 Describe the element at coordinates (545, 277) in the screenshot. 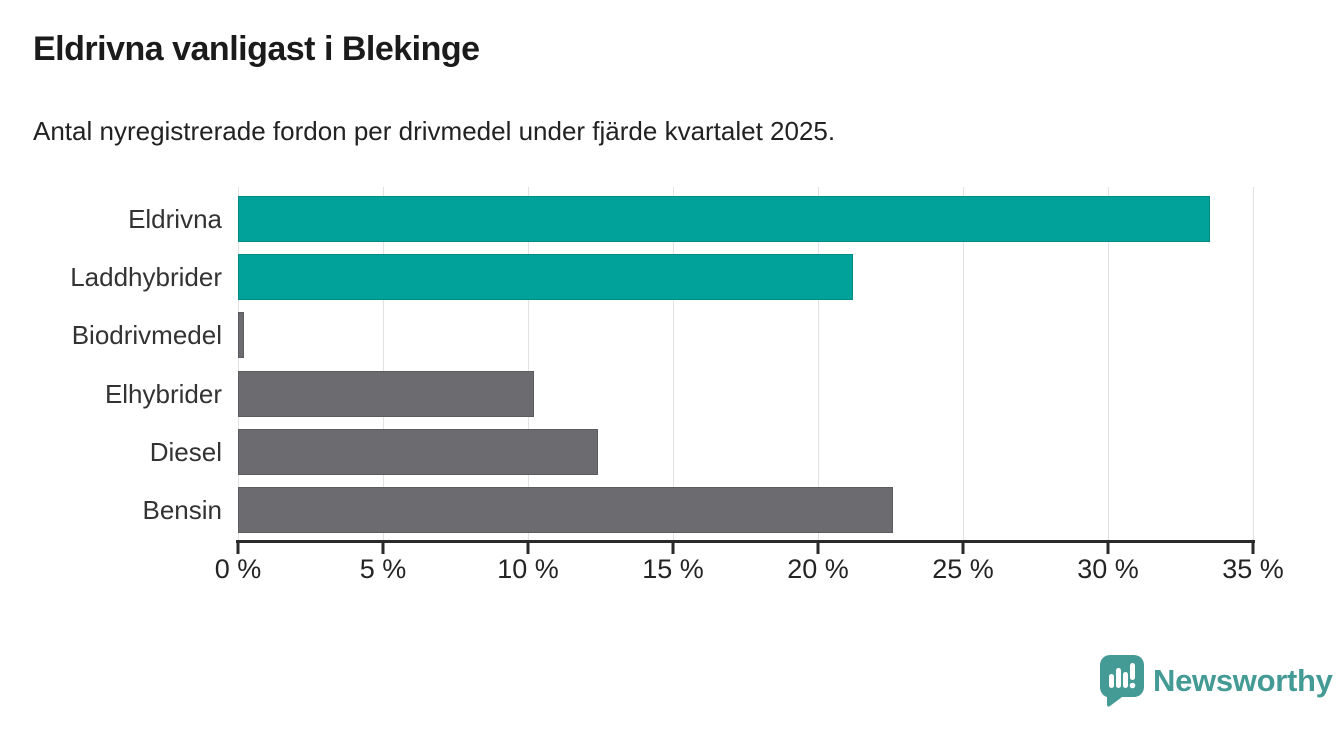

I see `bar-laddhybrider` at that location.